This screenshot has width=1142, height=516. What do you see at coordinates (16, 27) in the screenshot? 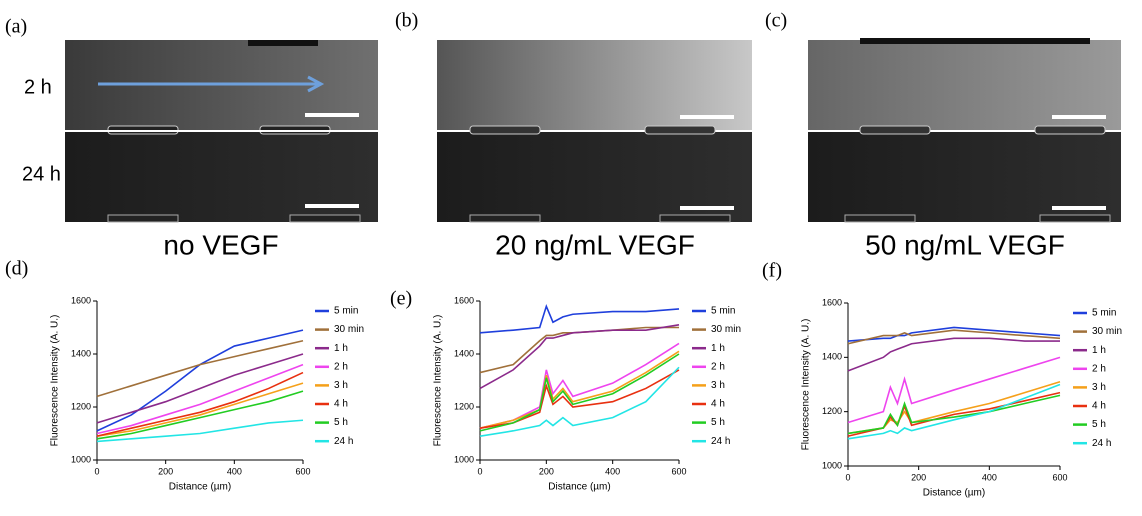
I see `panel-label: (a)` at bounding box center [16, 27].